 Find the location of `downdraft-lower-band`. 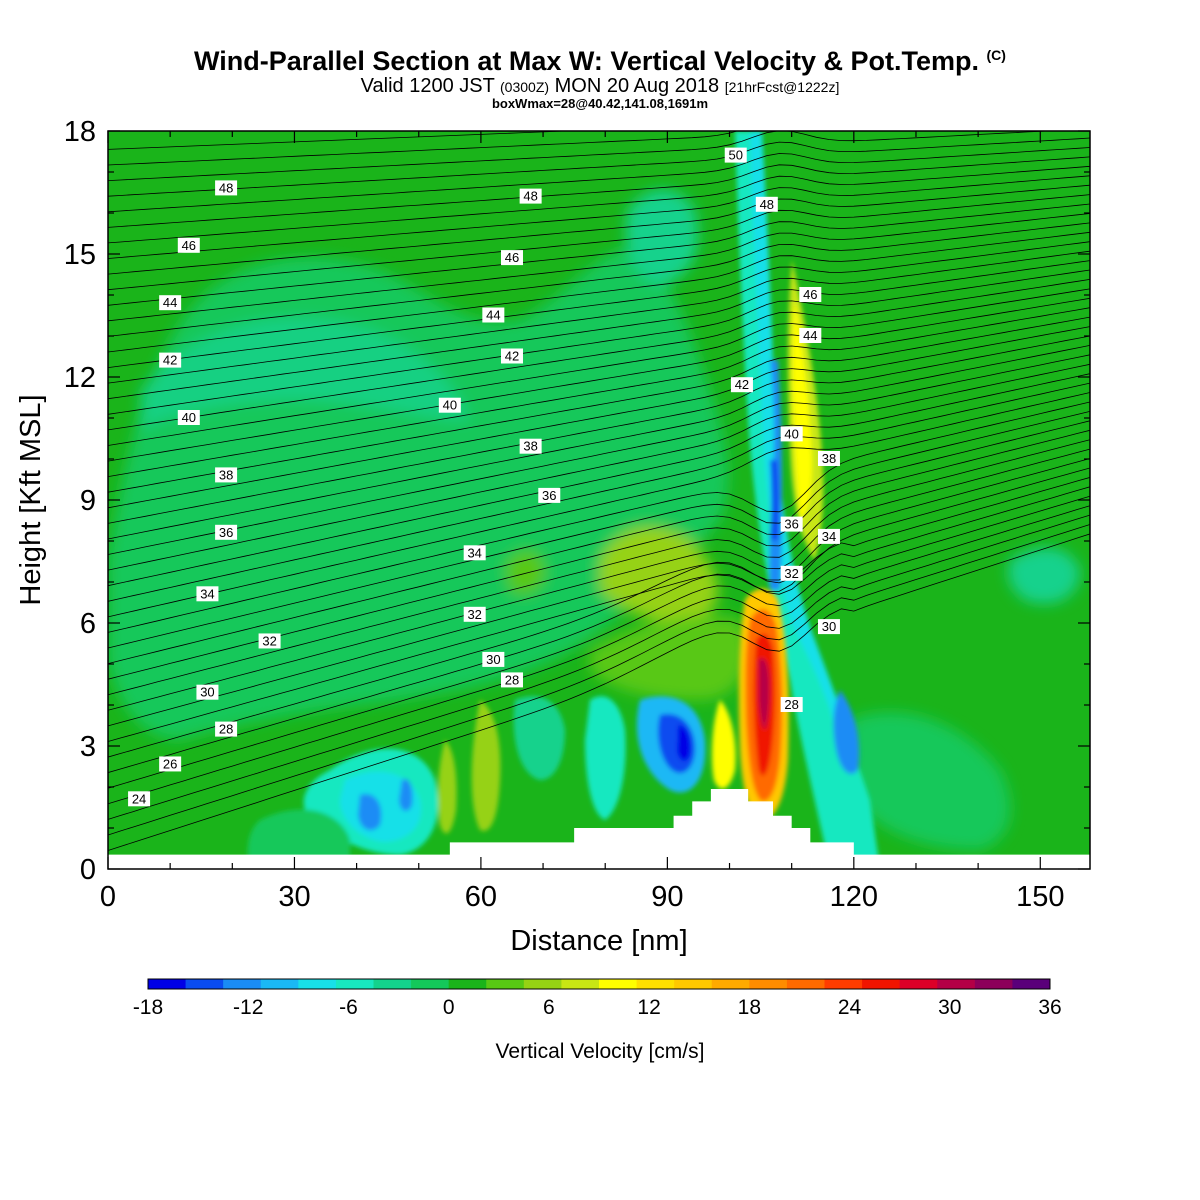

downdraft-lower-band is located at coordinates (816, 710).